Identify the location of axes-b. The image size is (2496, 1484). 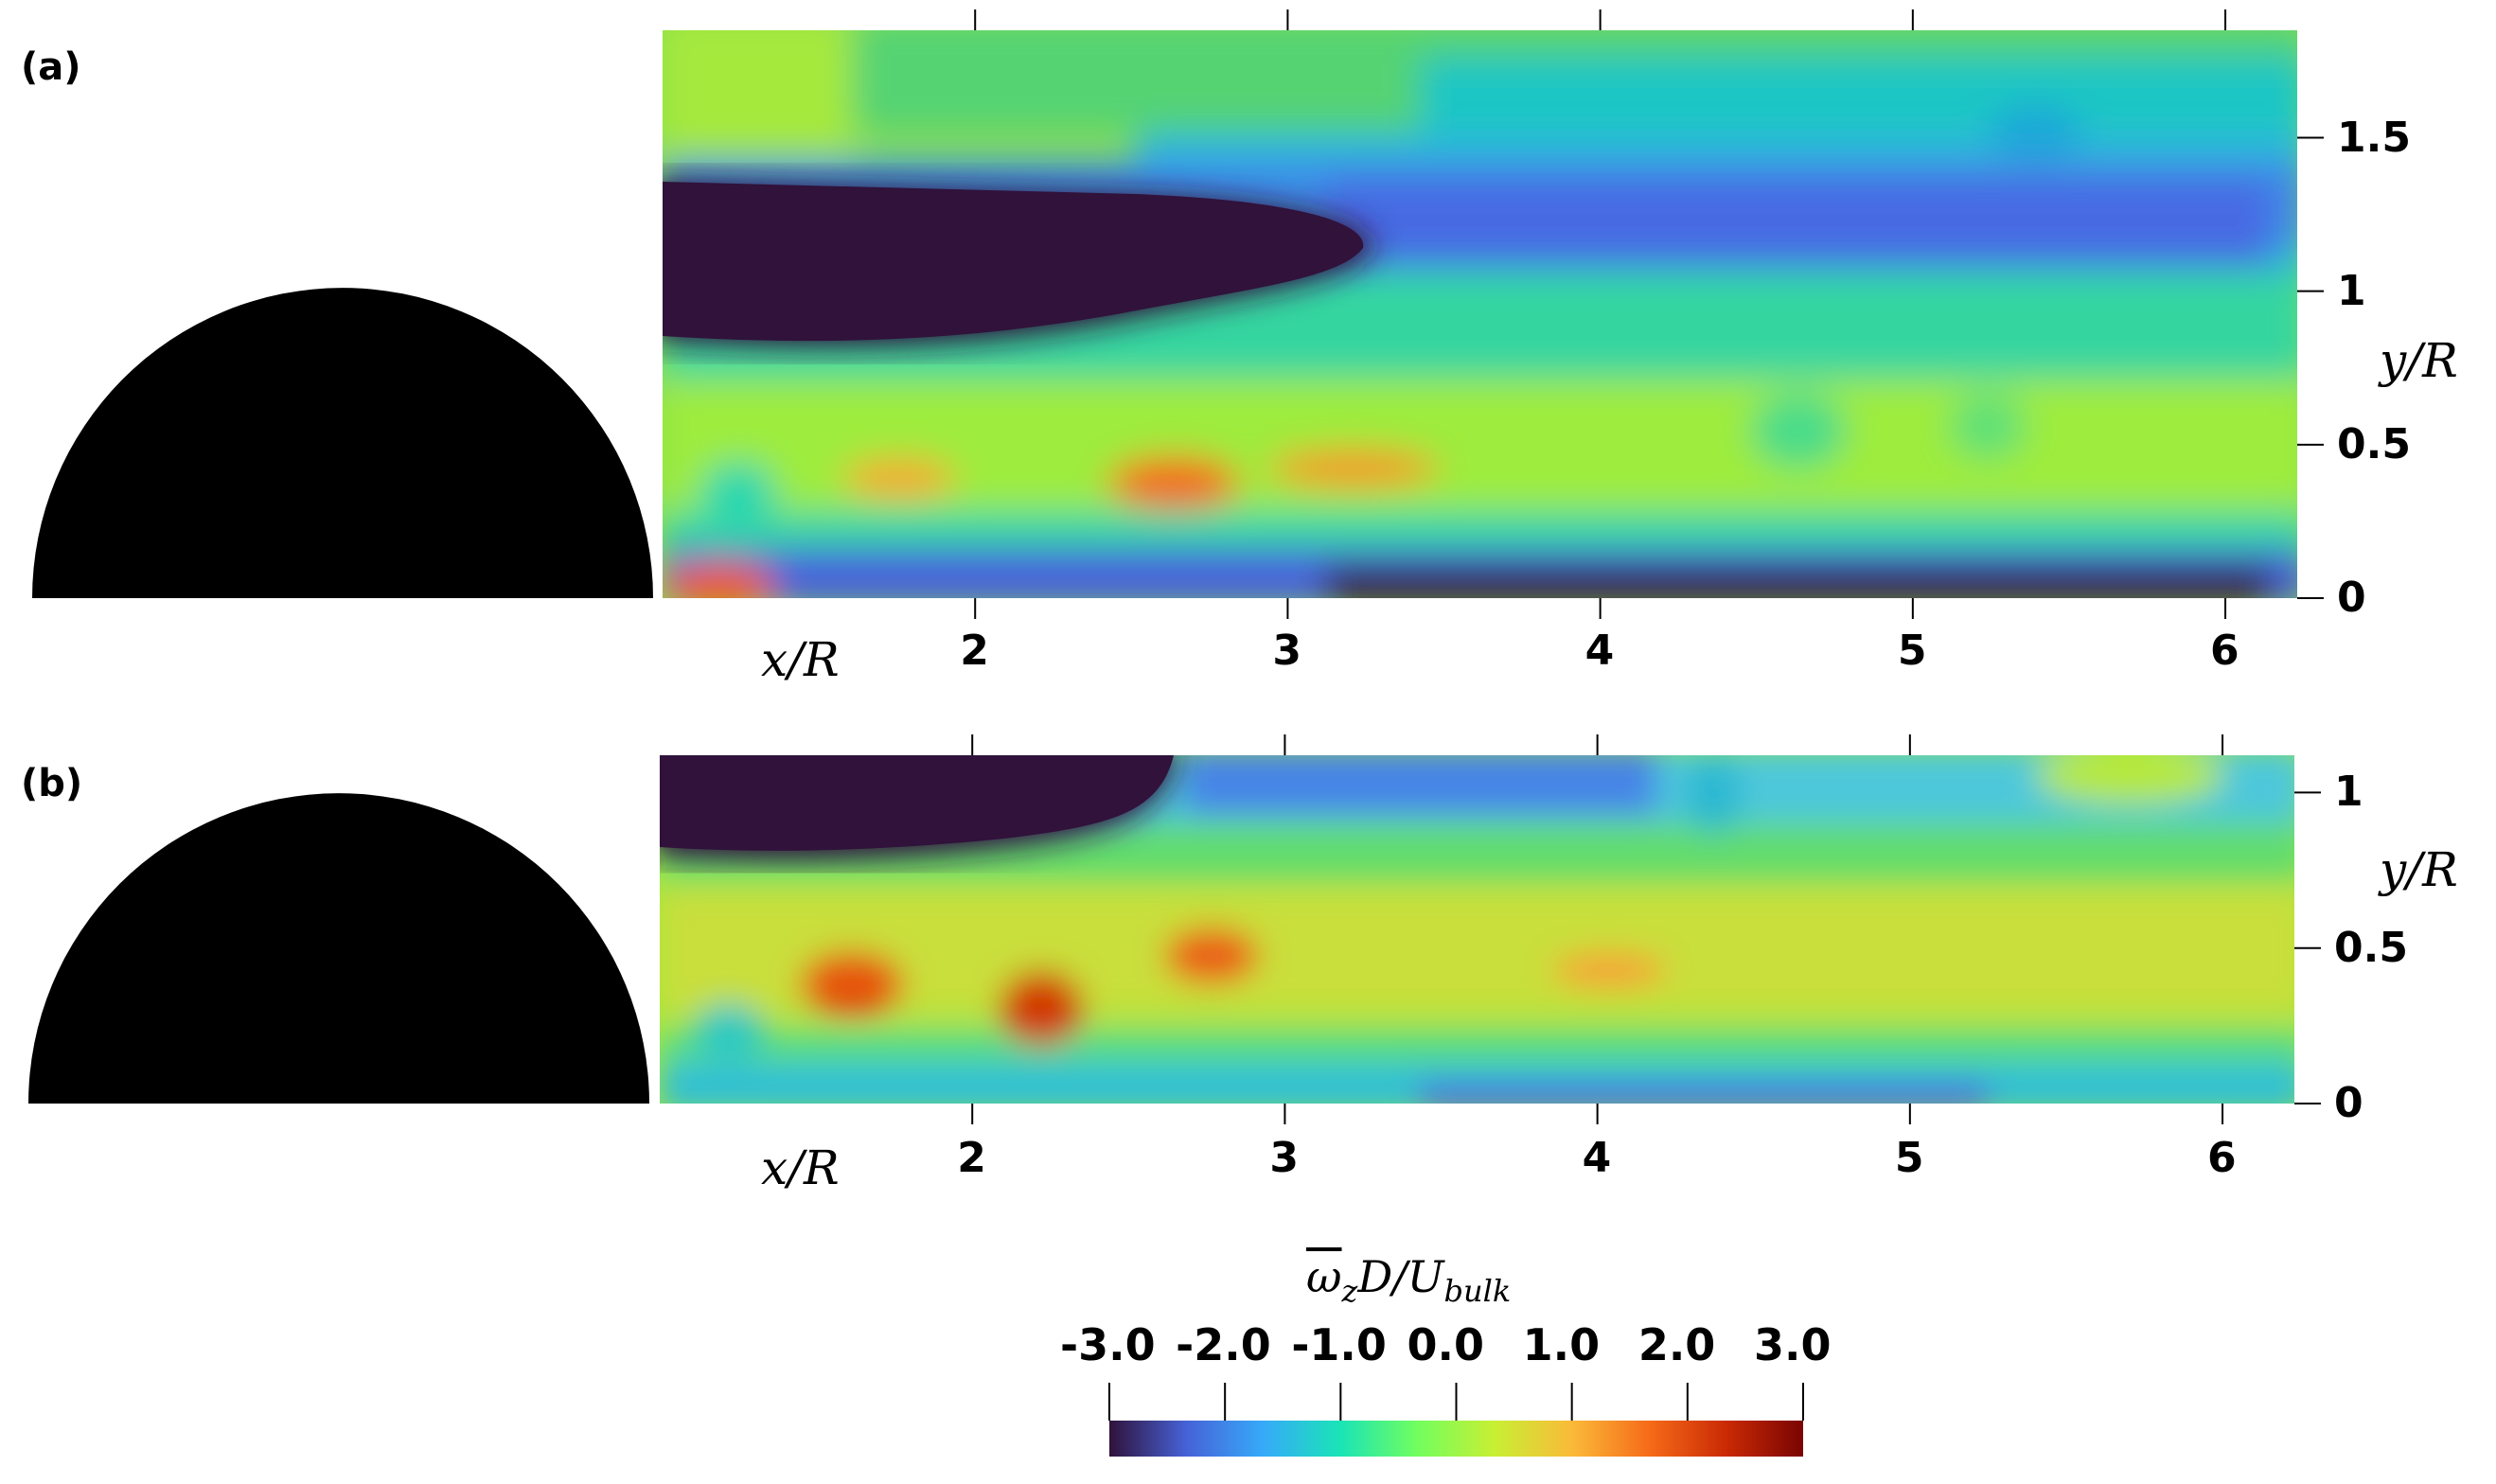
(1646, 929).